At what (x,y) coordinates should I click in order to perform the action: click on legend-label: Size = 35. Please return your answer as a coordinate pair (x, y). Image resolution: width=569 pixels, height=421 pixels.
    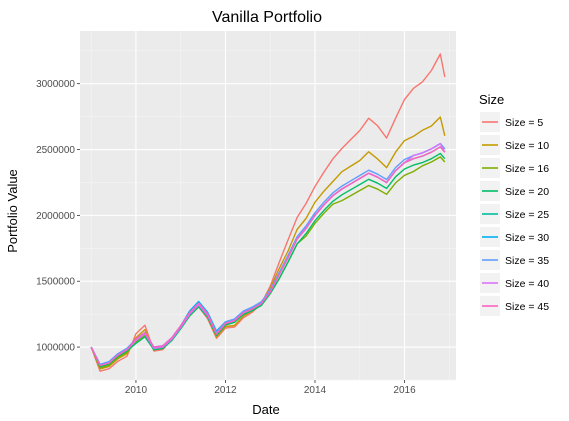
    Looking at the image, I should click on (527, 261).